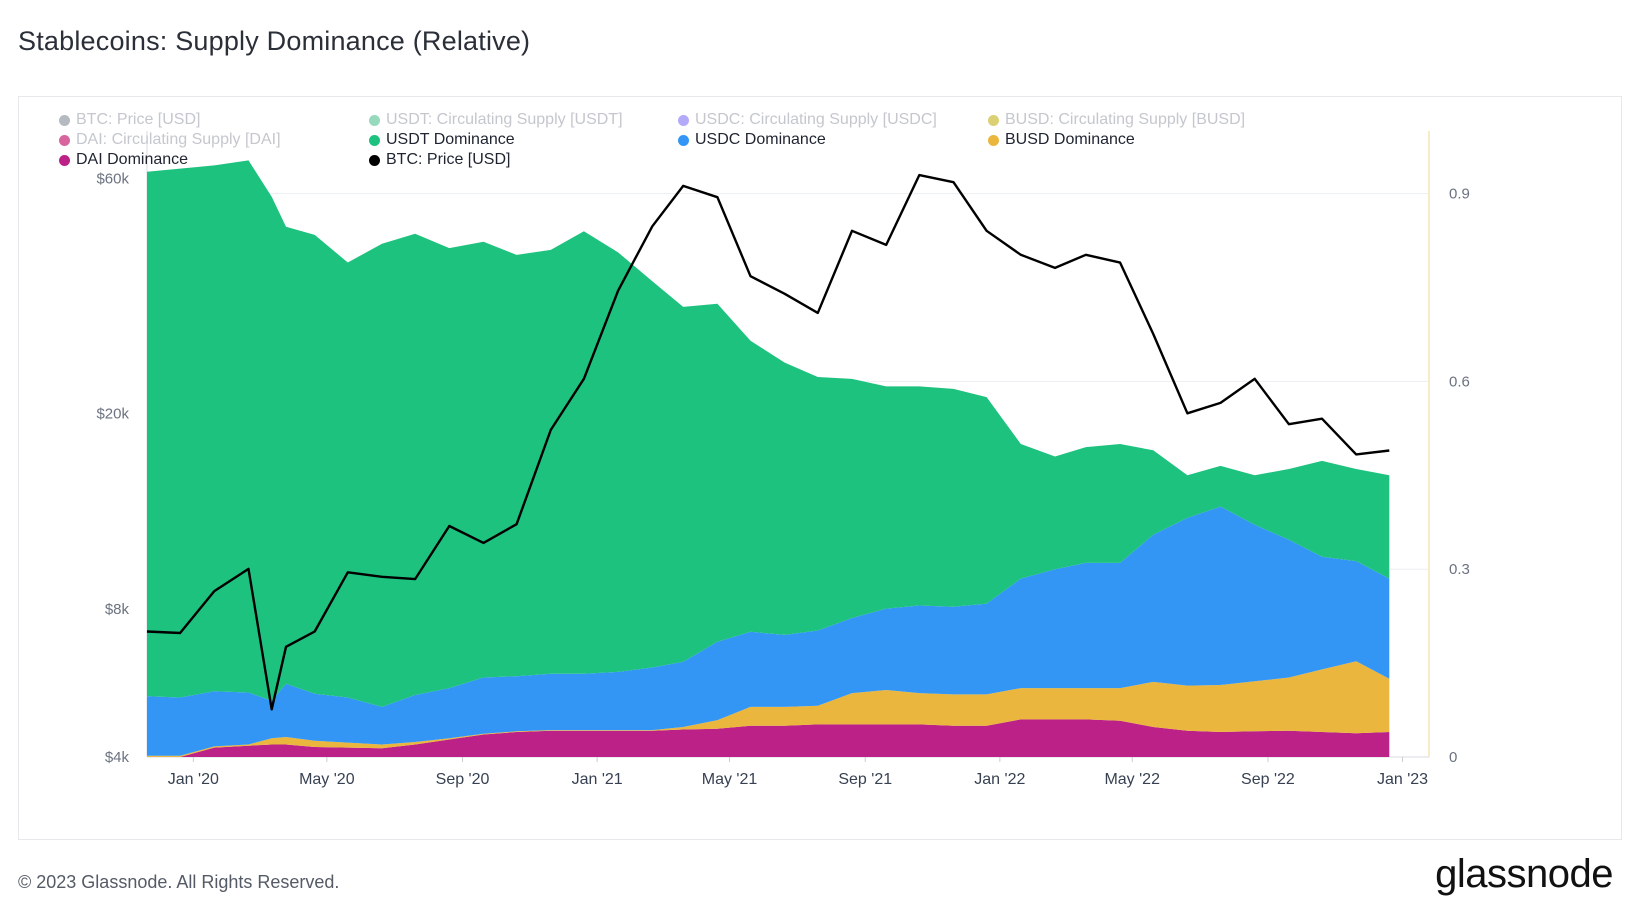 The image size is (1641, 910). What do you see at coordinates (1524, 874) in the screenshot?
I see `glassnode-logo: glassnode` at bounding box center [1524, 874].